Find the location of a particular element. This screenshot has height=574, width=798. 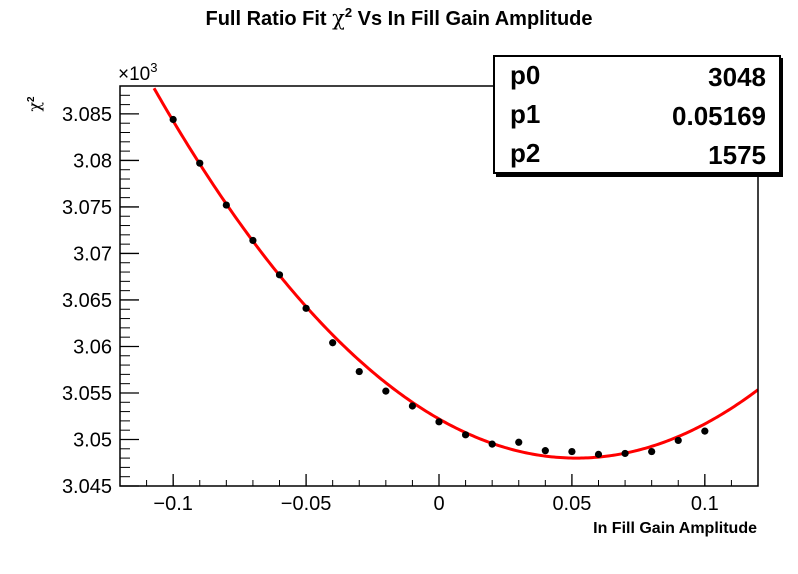

x-tick-label: −0.1 is located at coordinates (172, 504).